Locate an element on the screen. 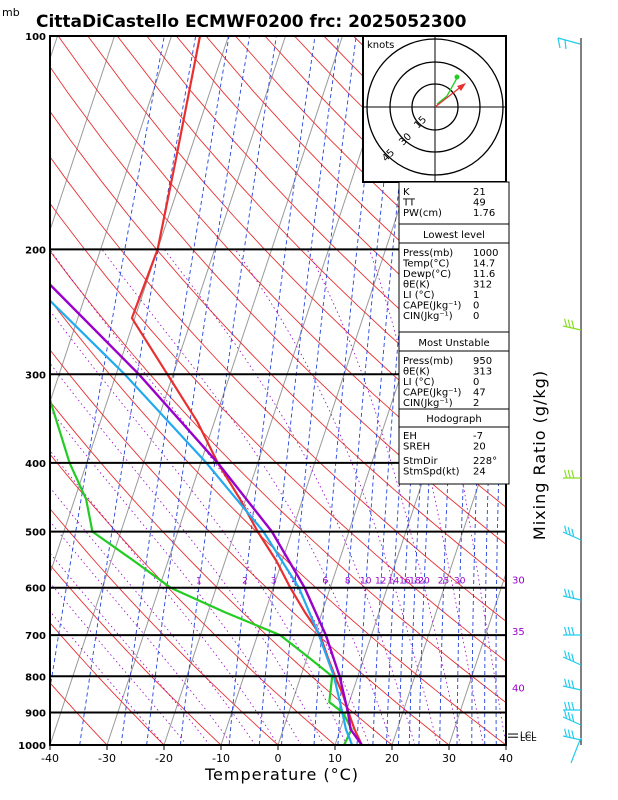 This screenshot has width=618, height=800. index-label: K is located at coordinates (406, 192).